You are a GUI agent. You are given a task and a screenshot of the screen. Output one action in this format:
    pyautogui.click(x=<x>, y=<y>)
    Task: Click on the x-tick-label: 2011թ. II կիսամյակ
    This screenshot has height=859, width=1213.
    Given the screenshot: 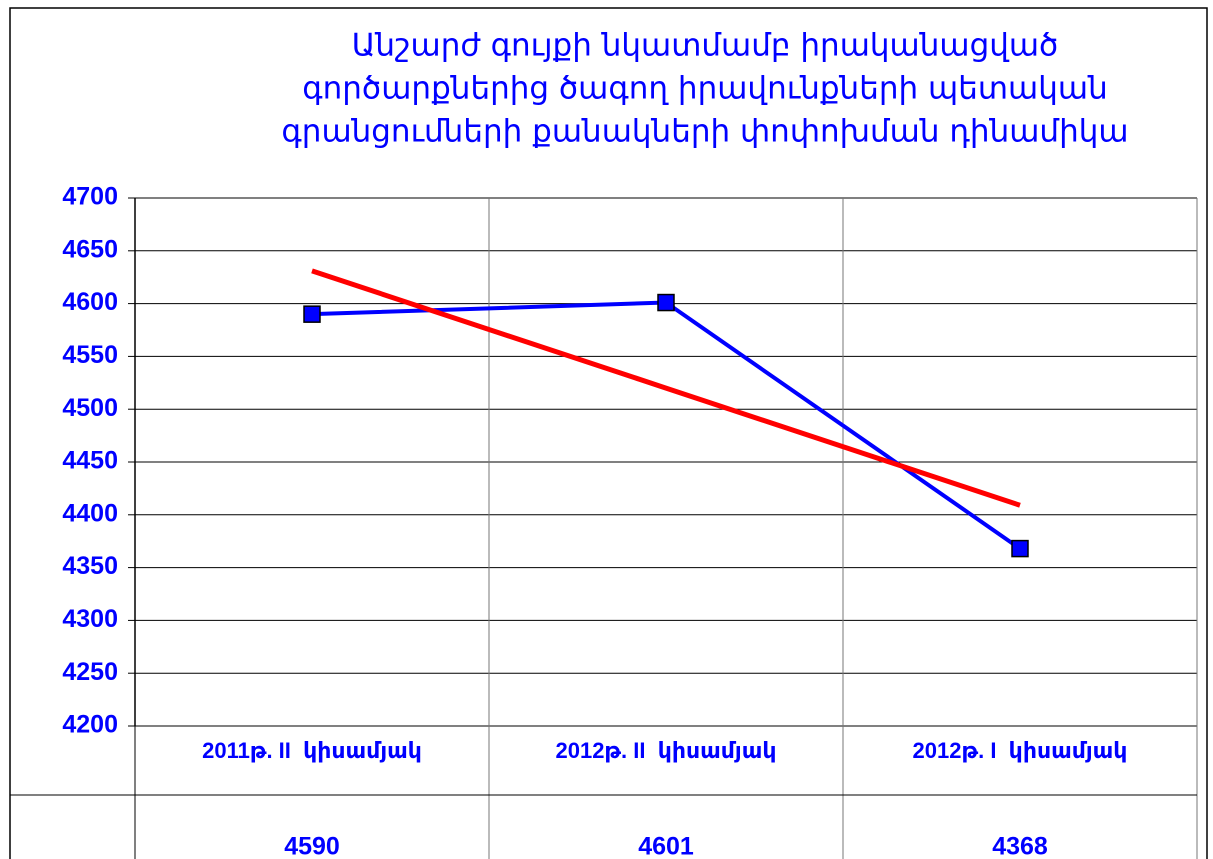 What is the action you would take?
    pyautogui.click(x=312, y=750)
    